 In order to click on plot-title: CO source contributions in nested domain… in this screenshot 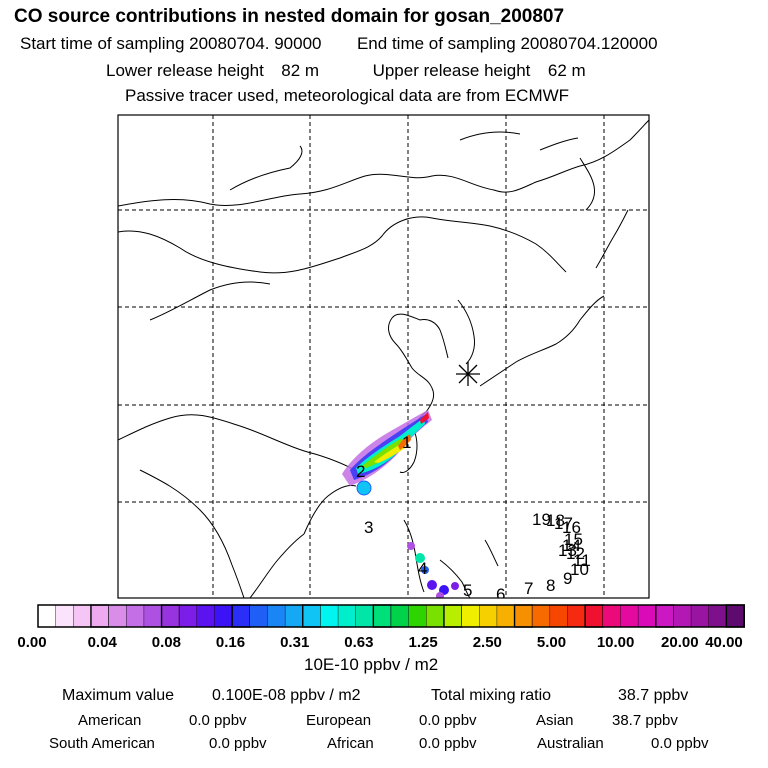, I will do `click(289, 16)`.